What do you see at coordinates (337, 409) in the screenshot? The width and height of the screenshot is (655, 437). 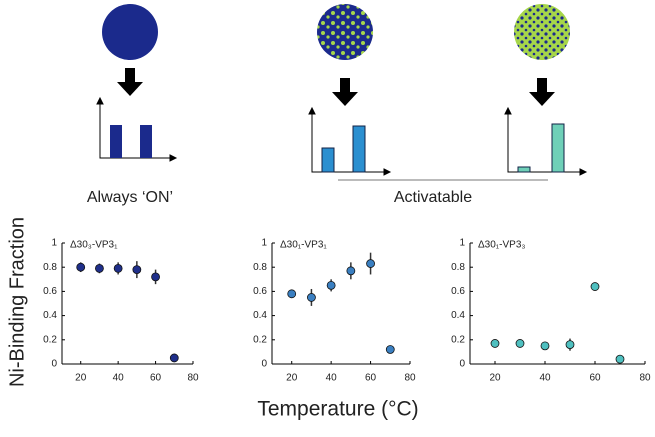 I see `x-axis-label: Temperature (°C)` at bounding box center [337, 409].